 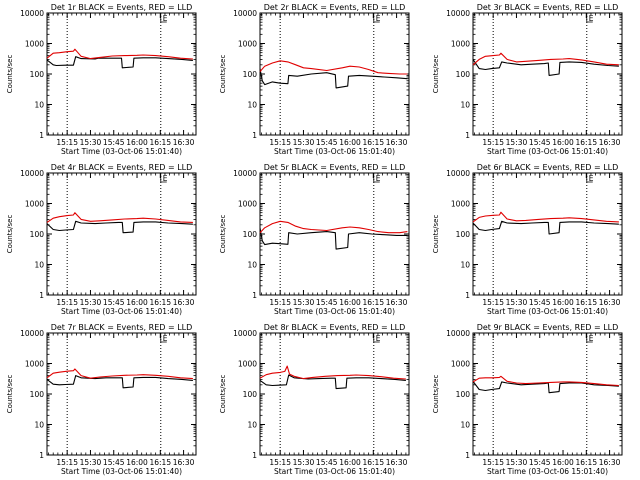 What do you see at coordinates (335, 327) in the screenshot?
I see `panel-title: Det 8r BLACK = Events, RED = LLD` at bounding box center [335, 327].